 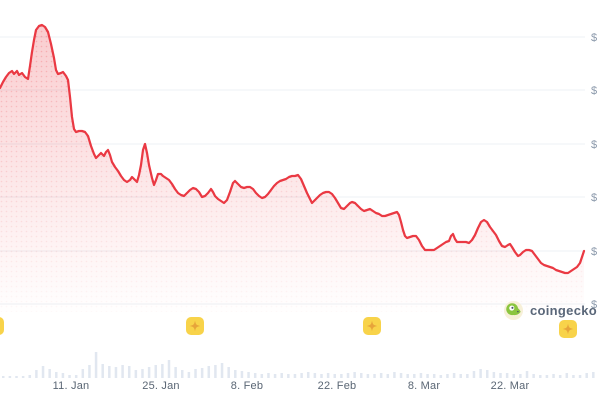 What do you see at coordinates (298, 365) in the screenshot?
I see `volume-bars` at bounding box center [298, 365].